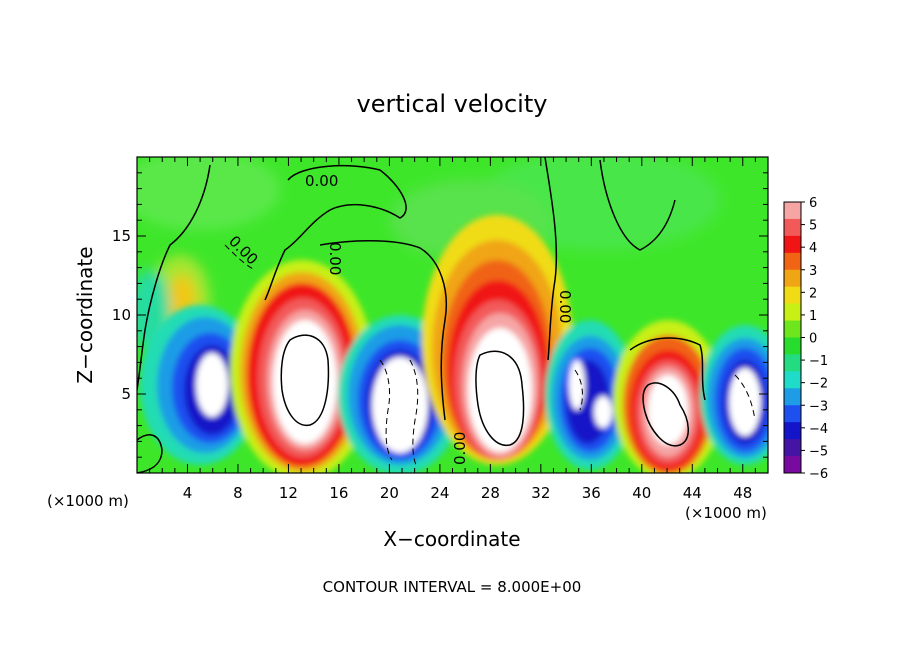  I want to click on x-tick-label: 8, so click(238, 493).